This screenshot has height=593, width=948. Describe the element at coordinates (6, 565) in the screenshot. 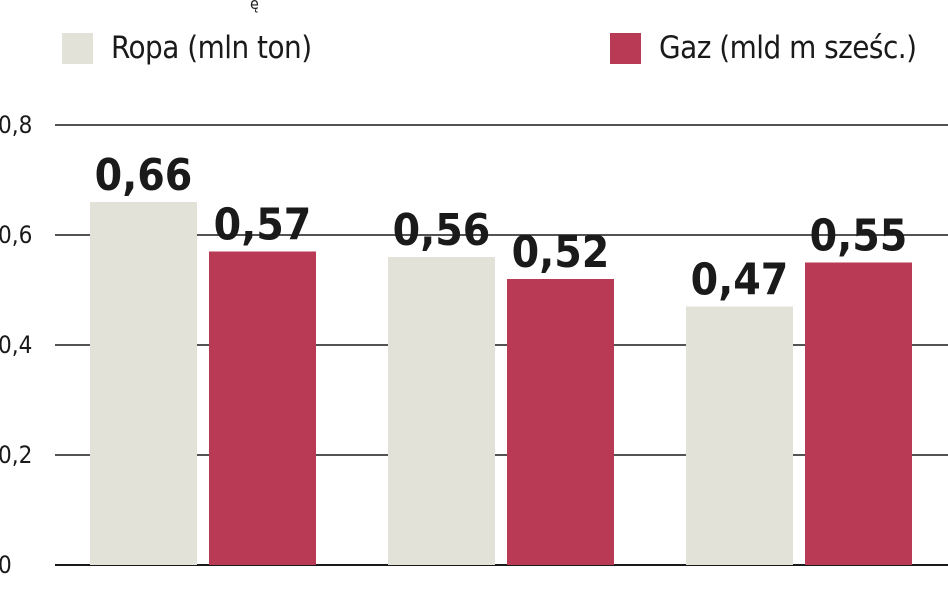

I see `y-tick-label: 0` at that location.